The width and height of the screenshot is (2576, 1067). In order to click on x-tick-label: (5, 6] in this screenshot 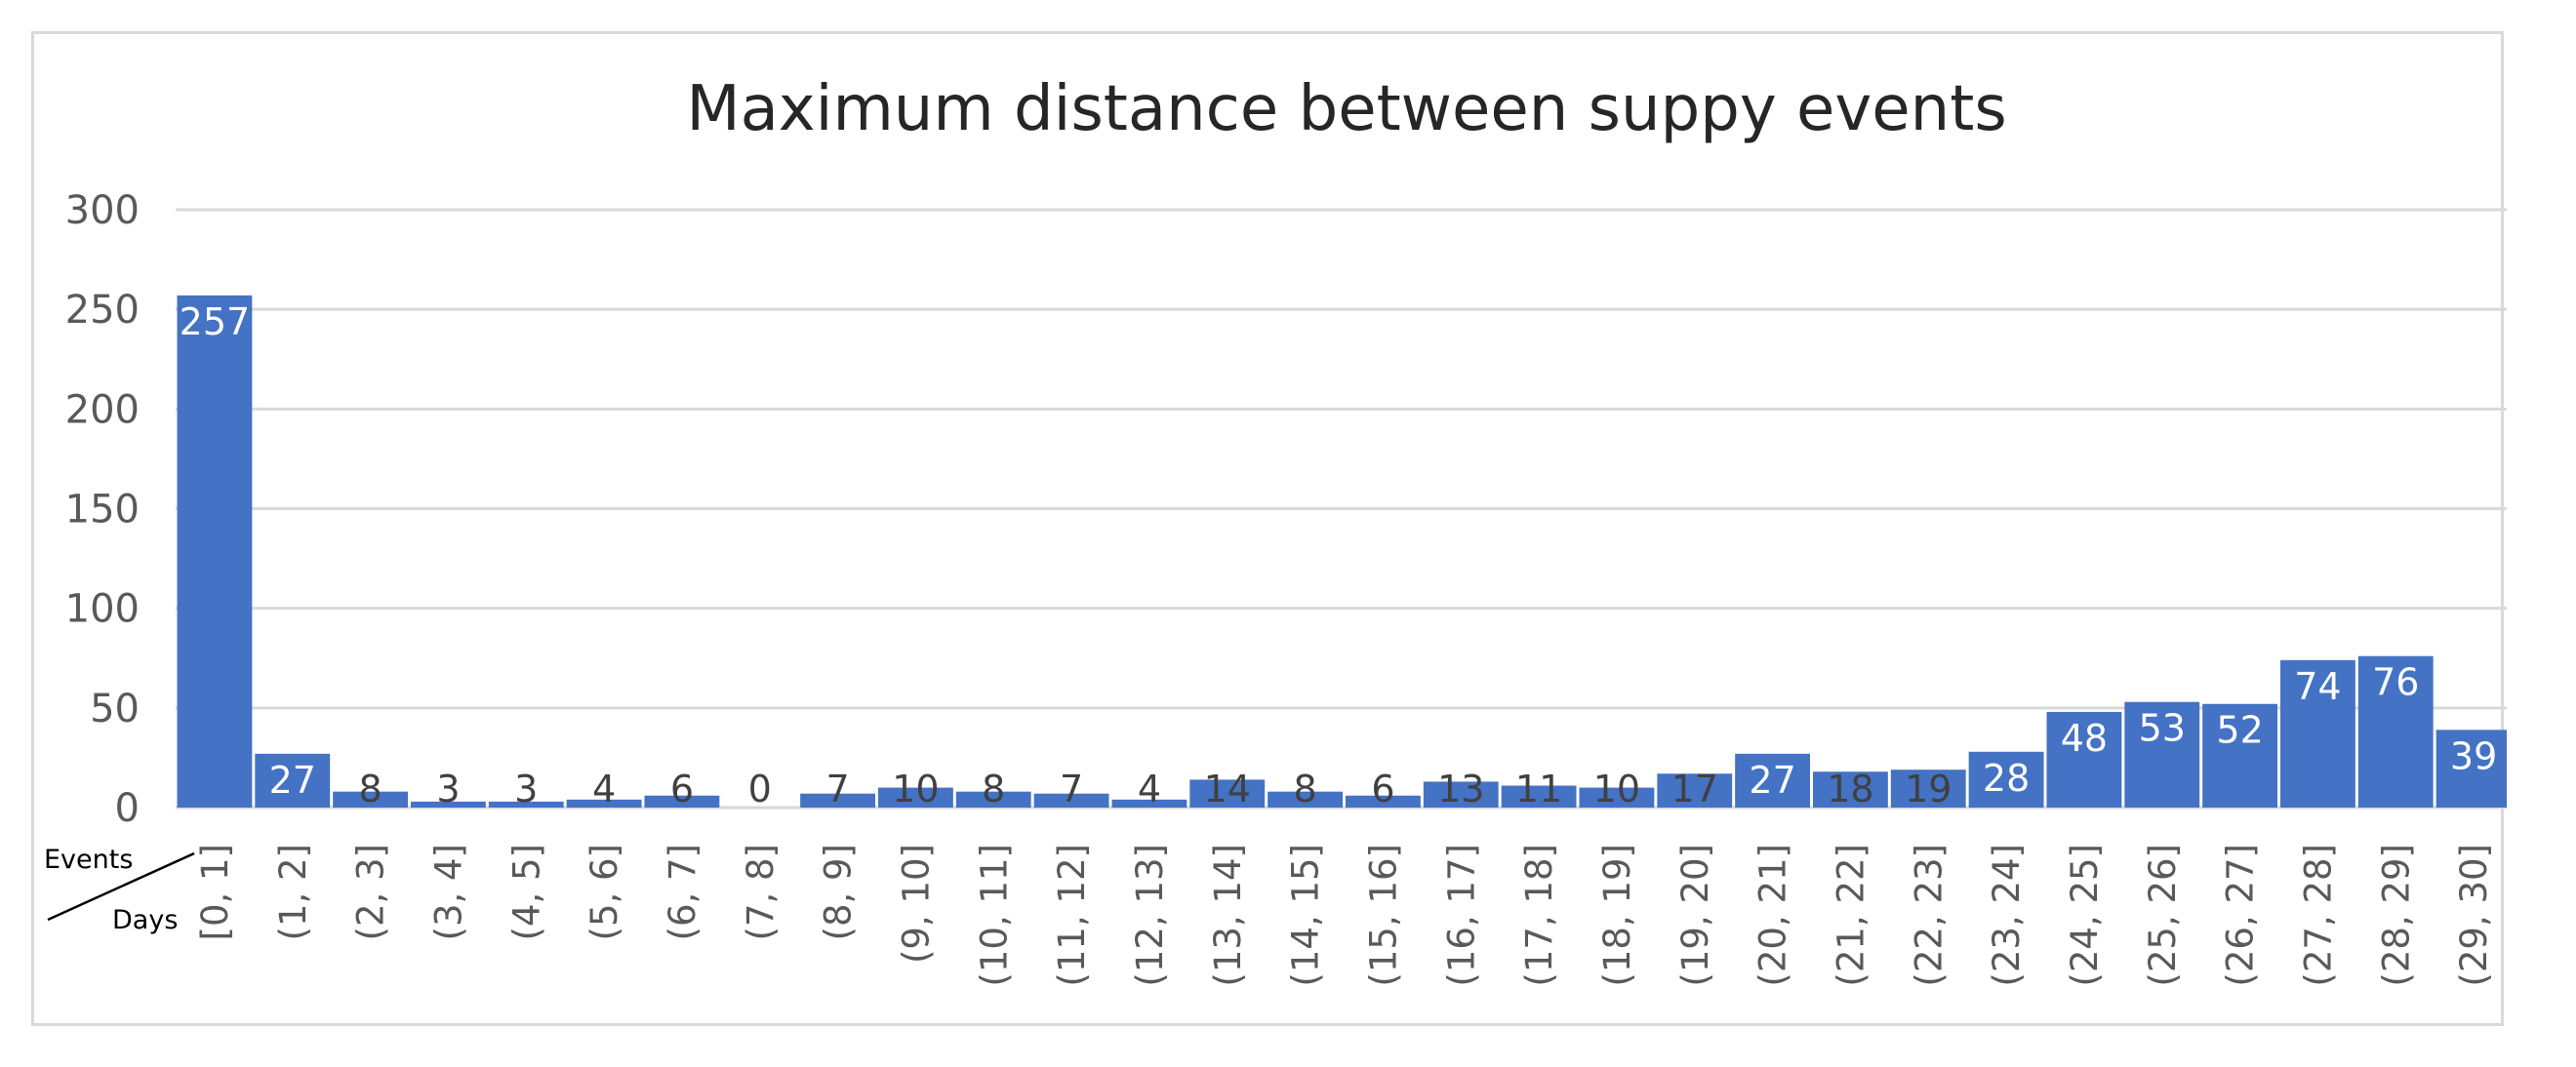, I will do `click(604, 892)`.